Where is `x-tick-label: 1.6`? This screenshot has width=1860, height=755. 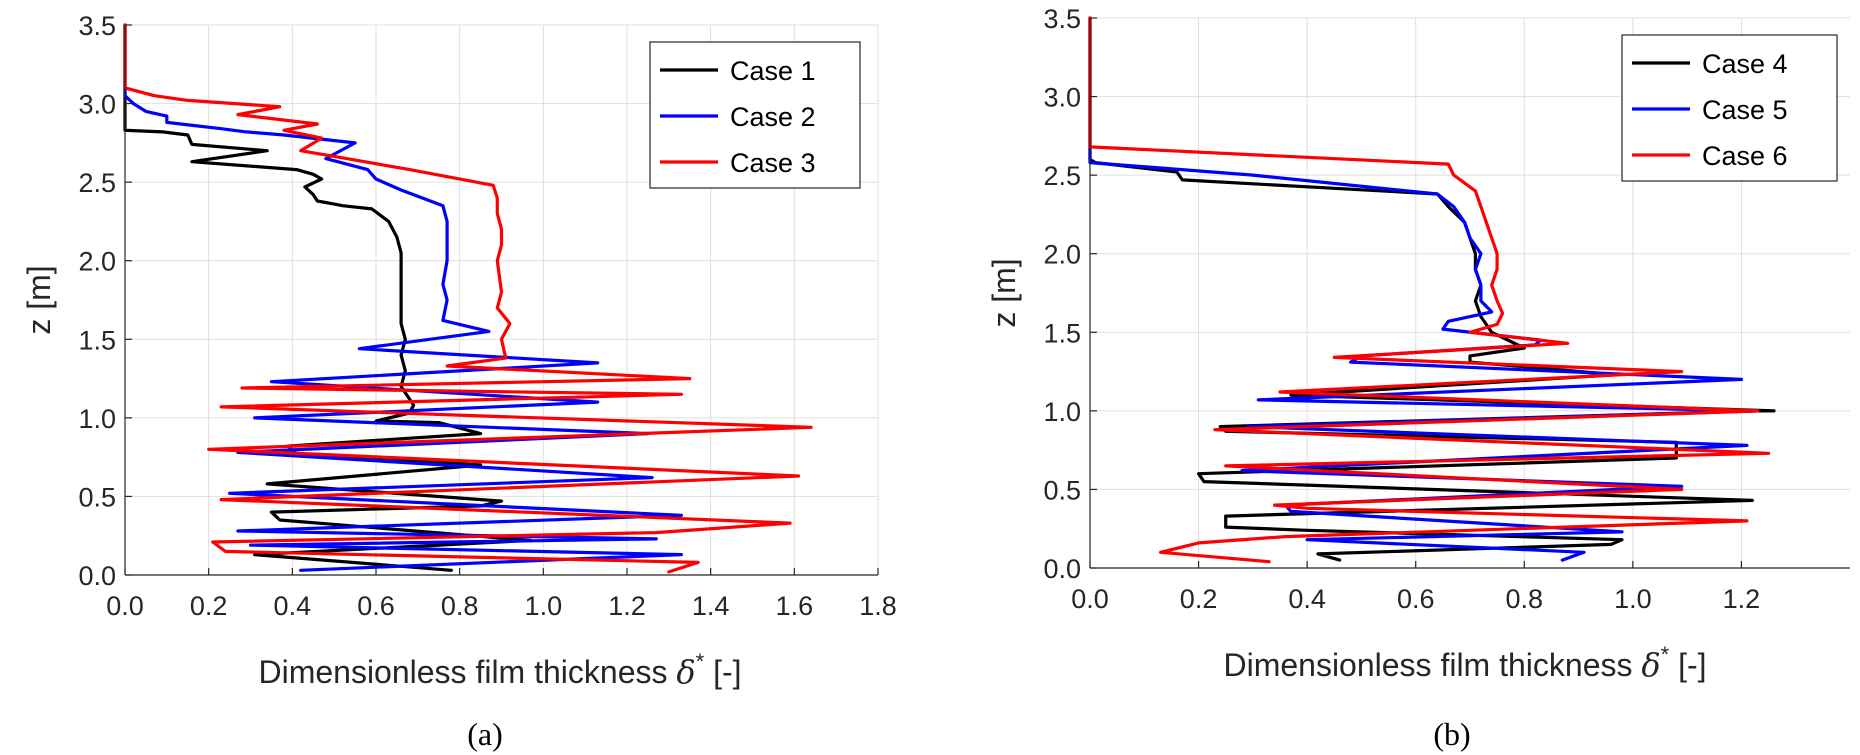 x-tick-label: 1.6 is located at coordinates (795, 606).